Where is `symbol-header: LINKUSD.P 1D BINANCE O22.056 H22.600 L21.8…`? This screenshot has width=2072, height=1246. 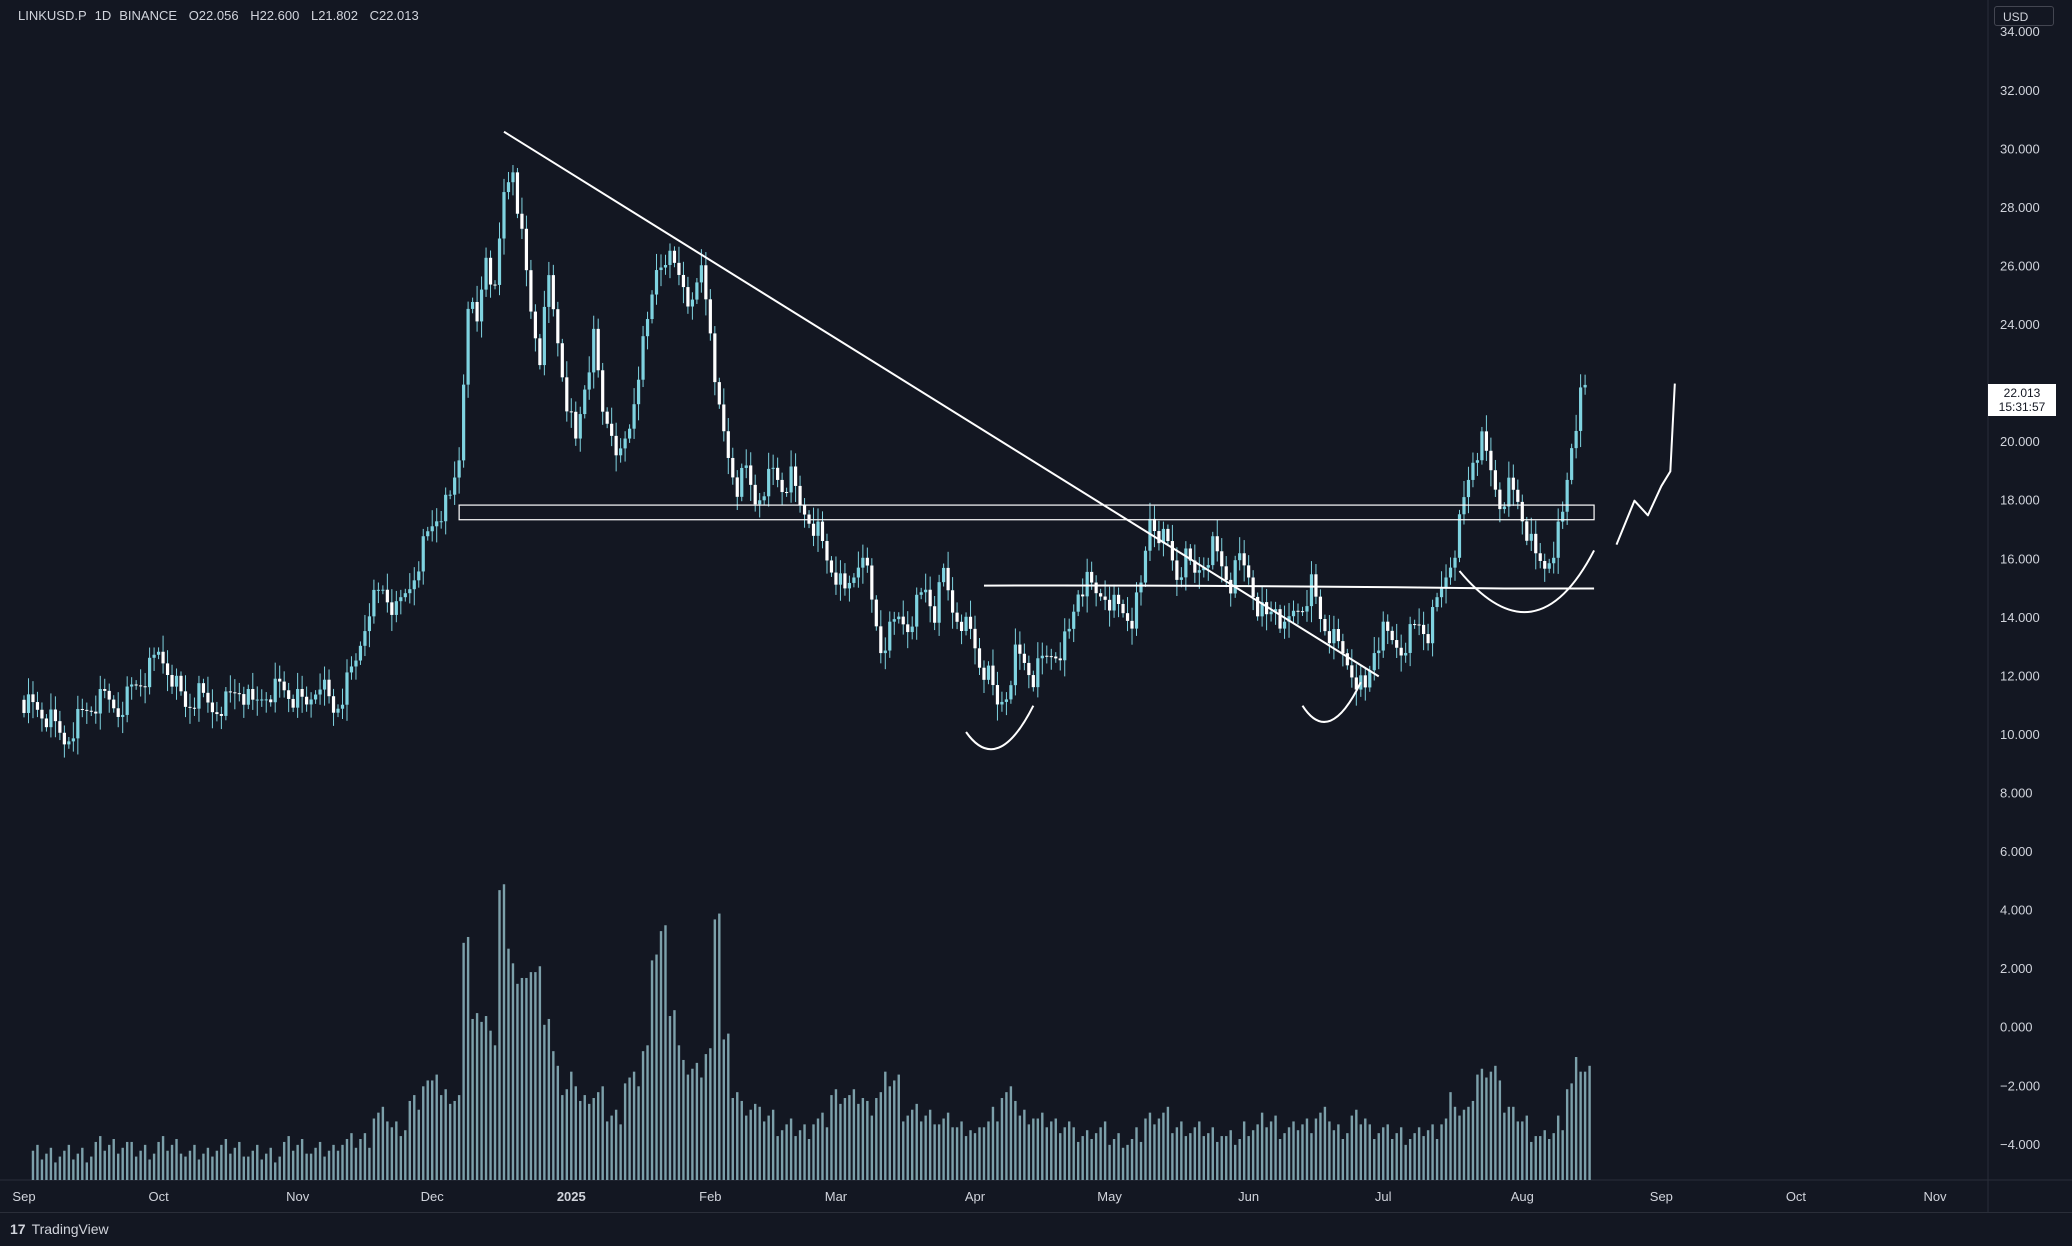
symbol-header: LINKUSD.P 1D BINANCE O22.056 H22.600 L21.8… is located at coordinates (222, 15).